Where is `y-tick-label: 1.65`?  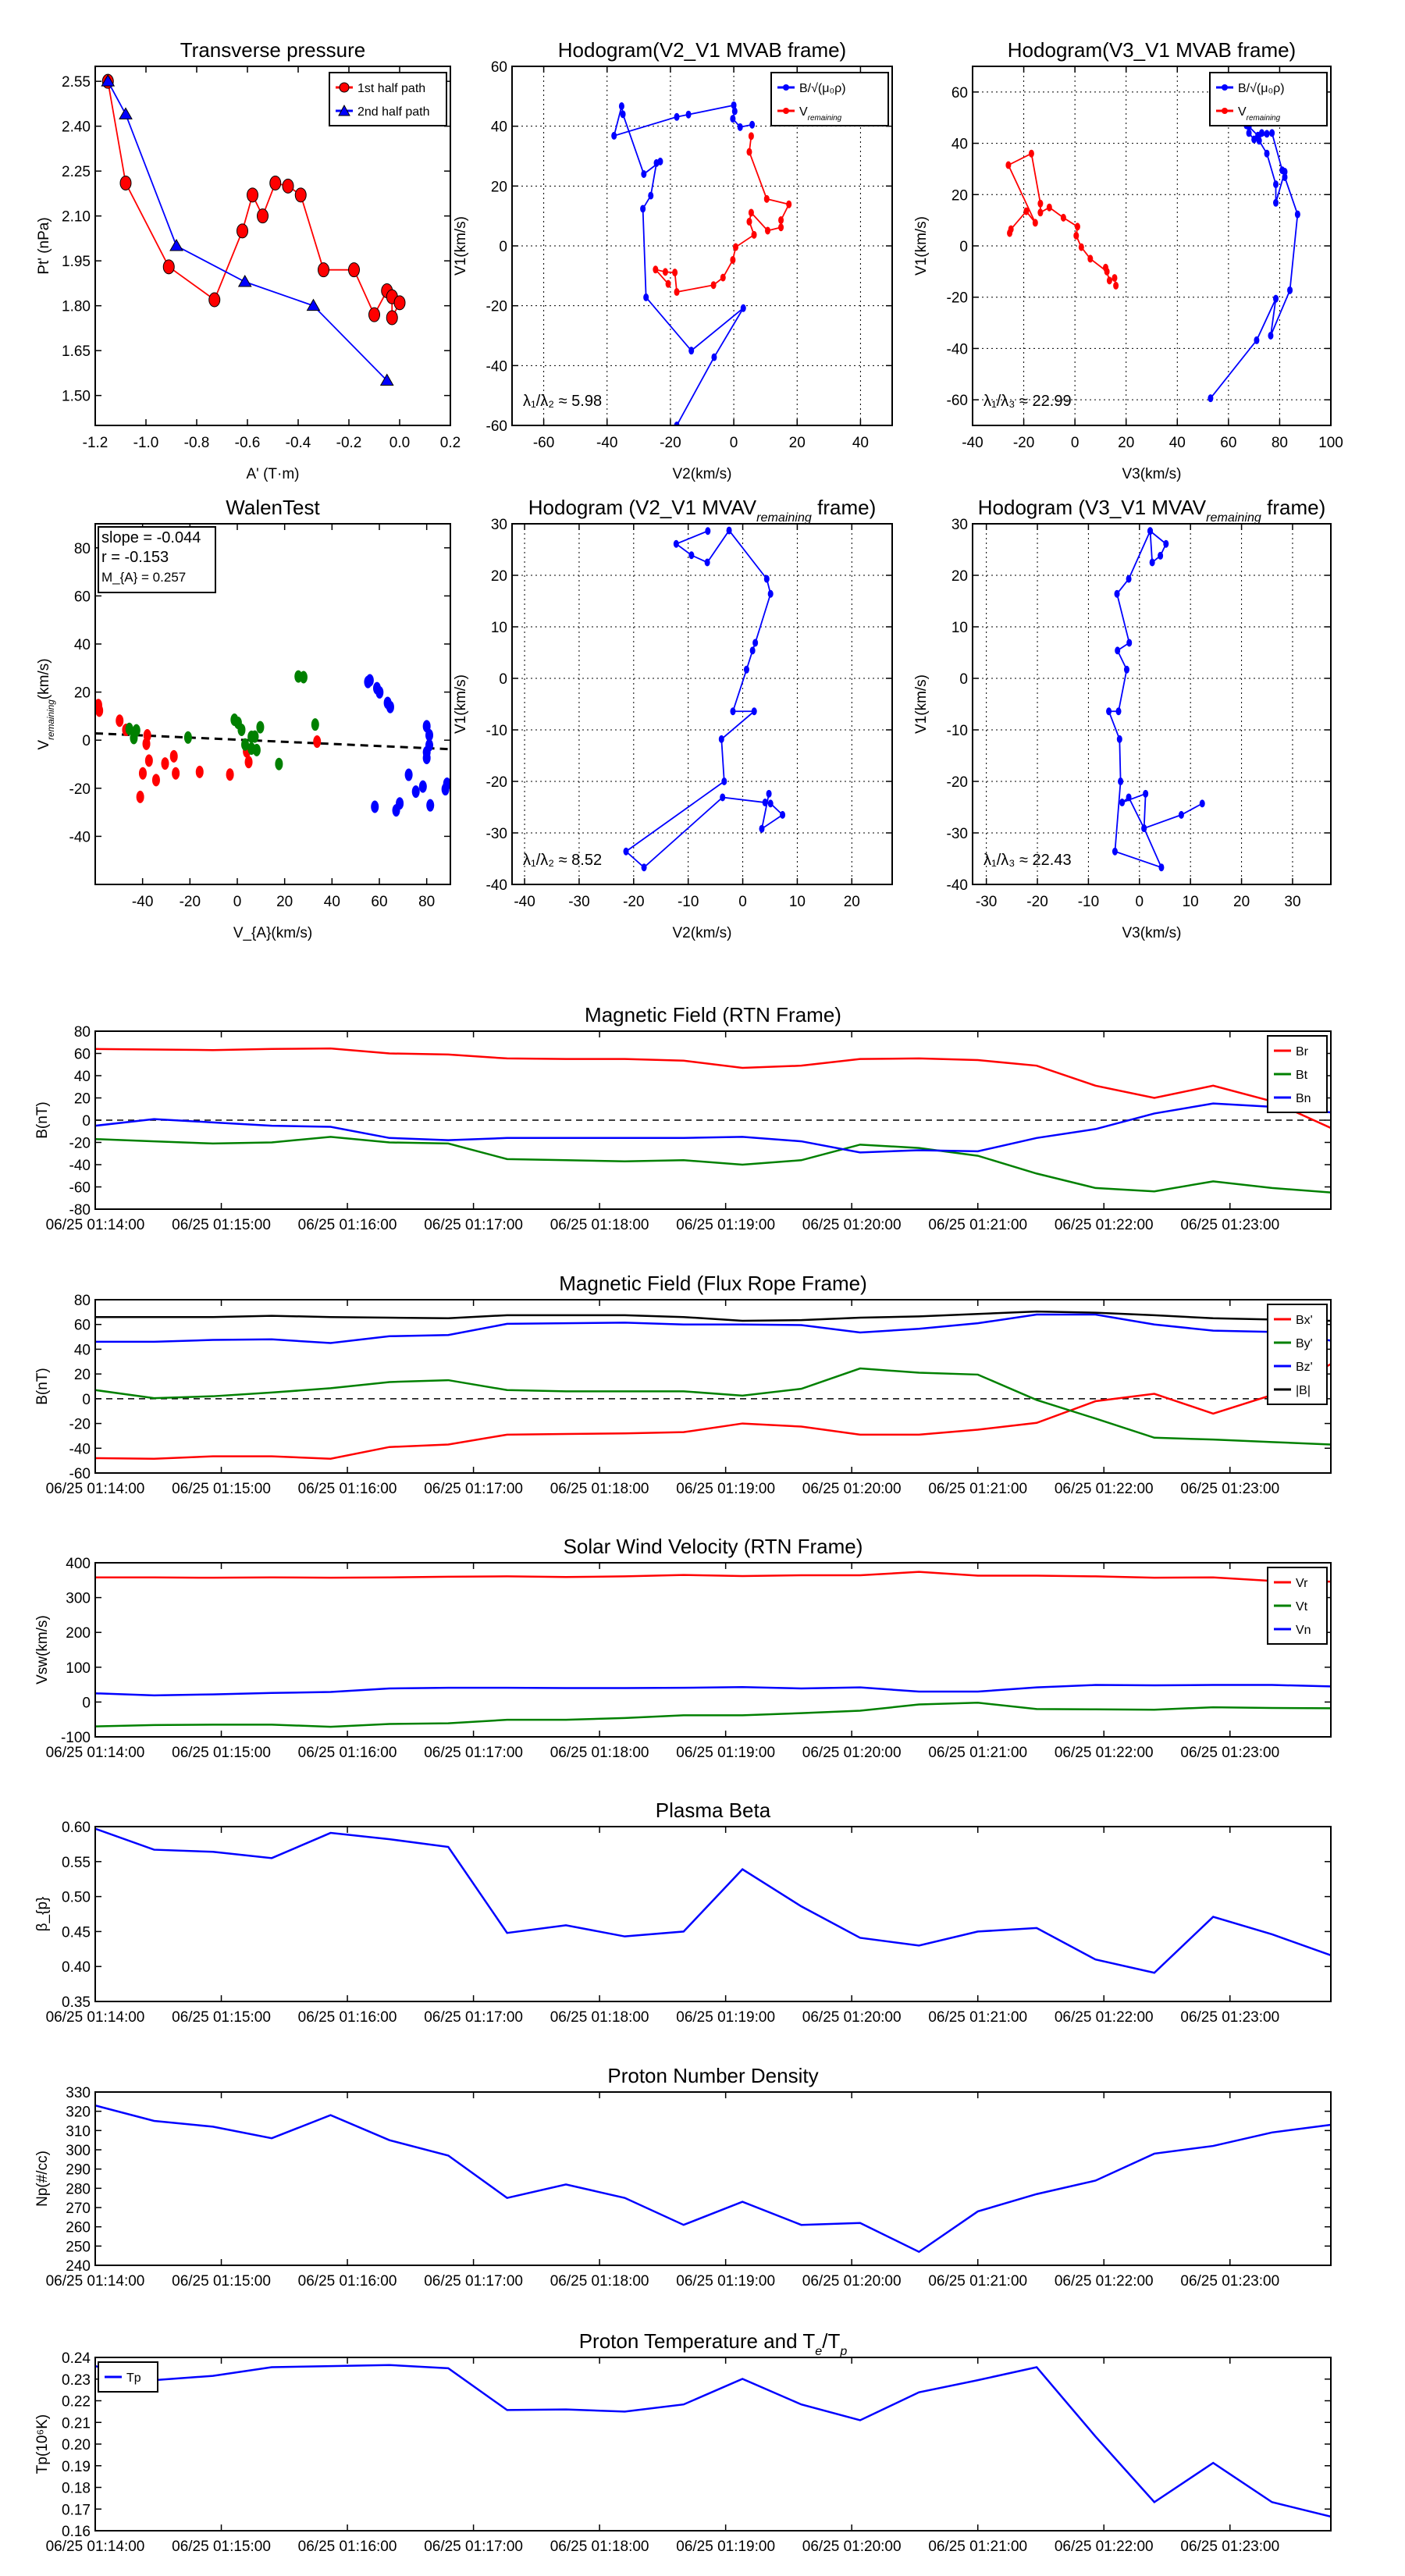
y-tick-label: 1.65 is located at coordinates (76, 351).